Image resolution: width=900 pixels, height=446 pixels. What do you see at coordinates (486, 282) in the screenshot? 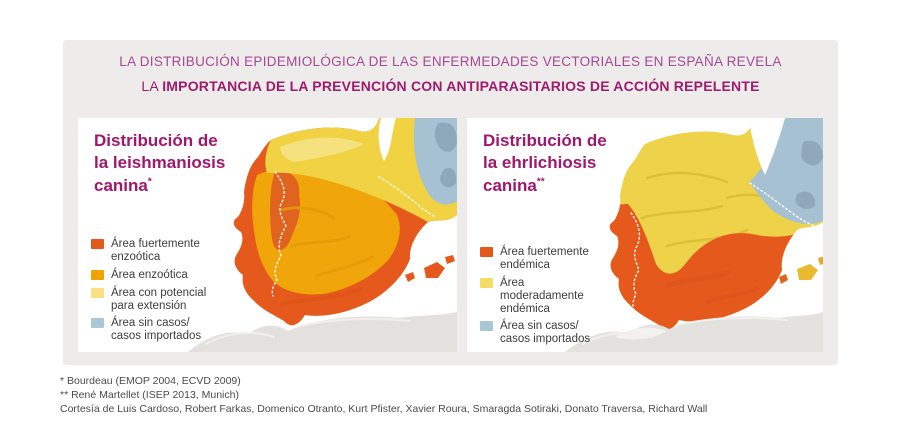
I see `legend-swatch-moderate-endemic` at bounding box center [486, 282].